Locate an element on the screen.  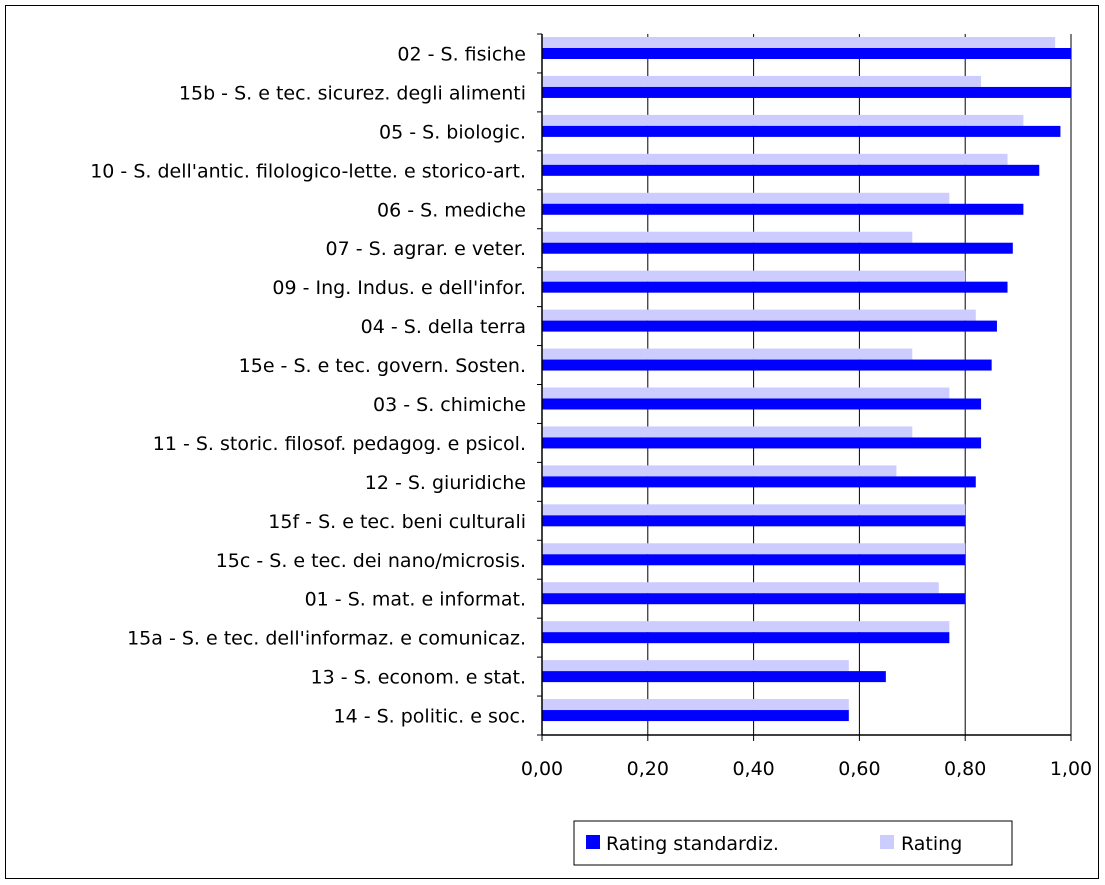
legend-box is located at coordinates (793, 843).